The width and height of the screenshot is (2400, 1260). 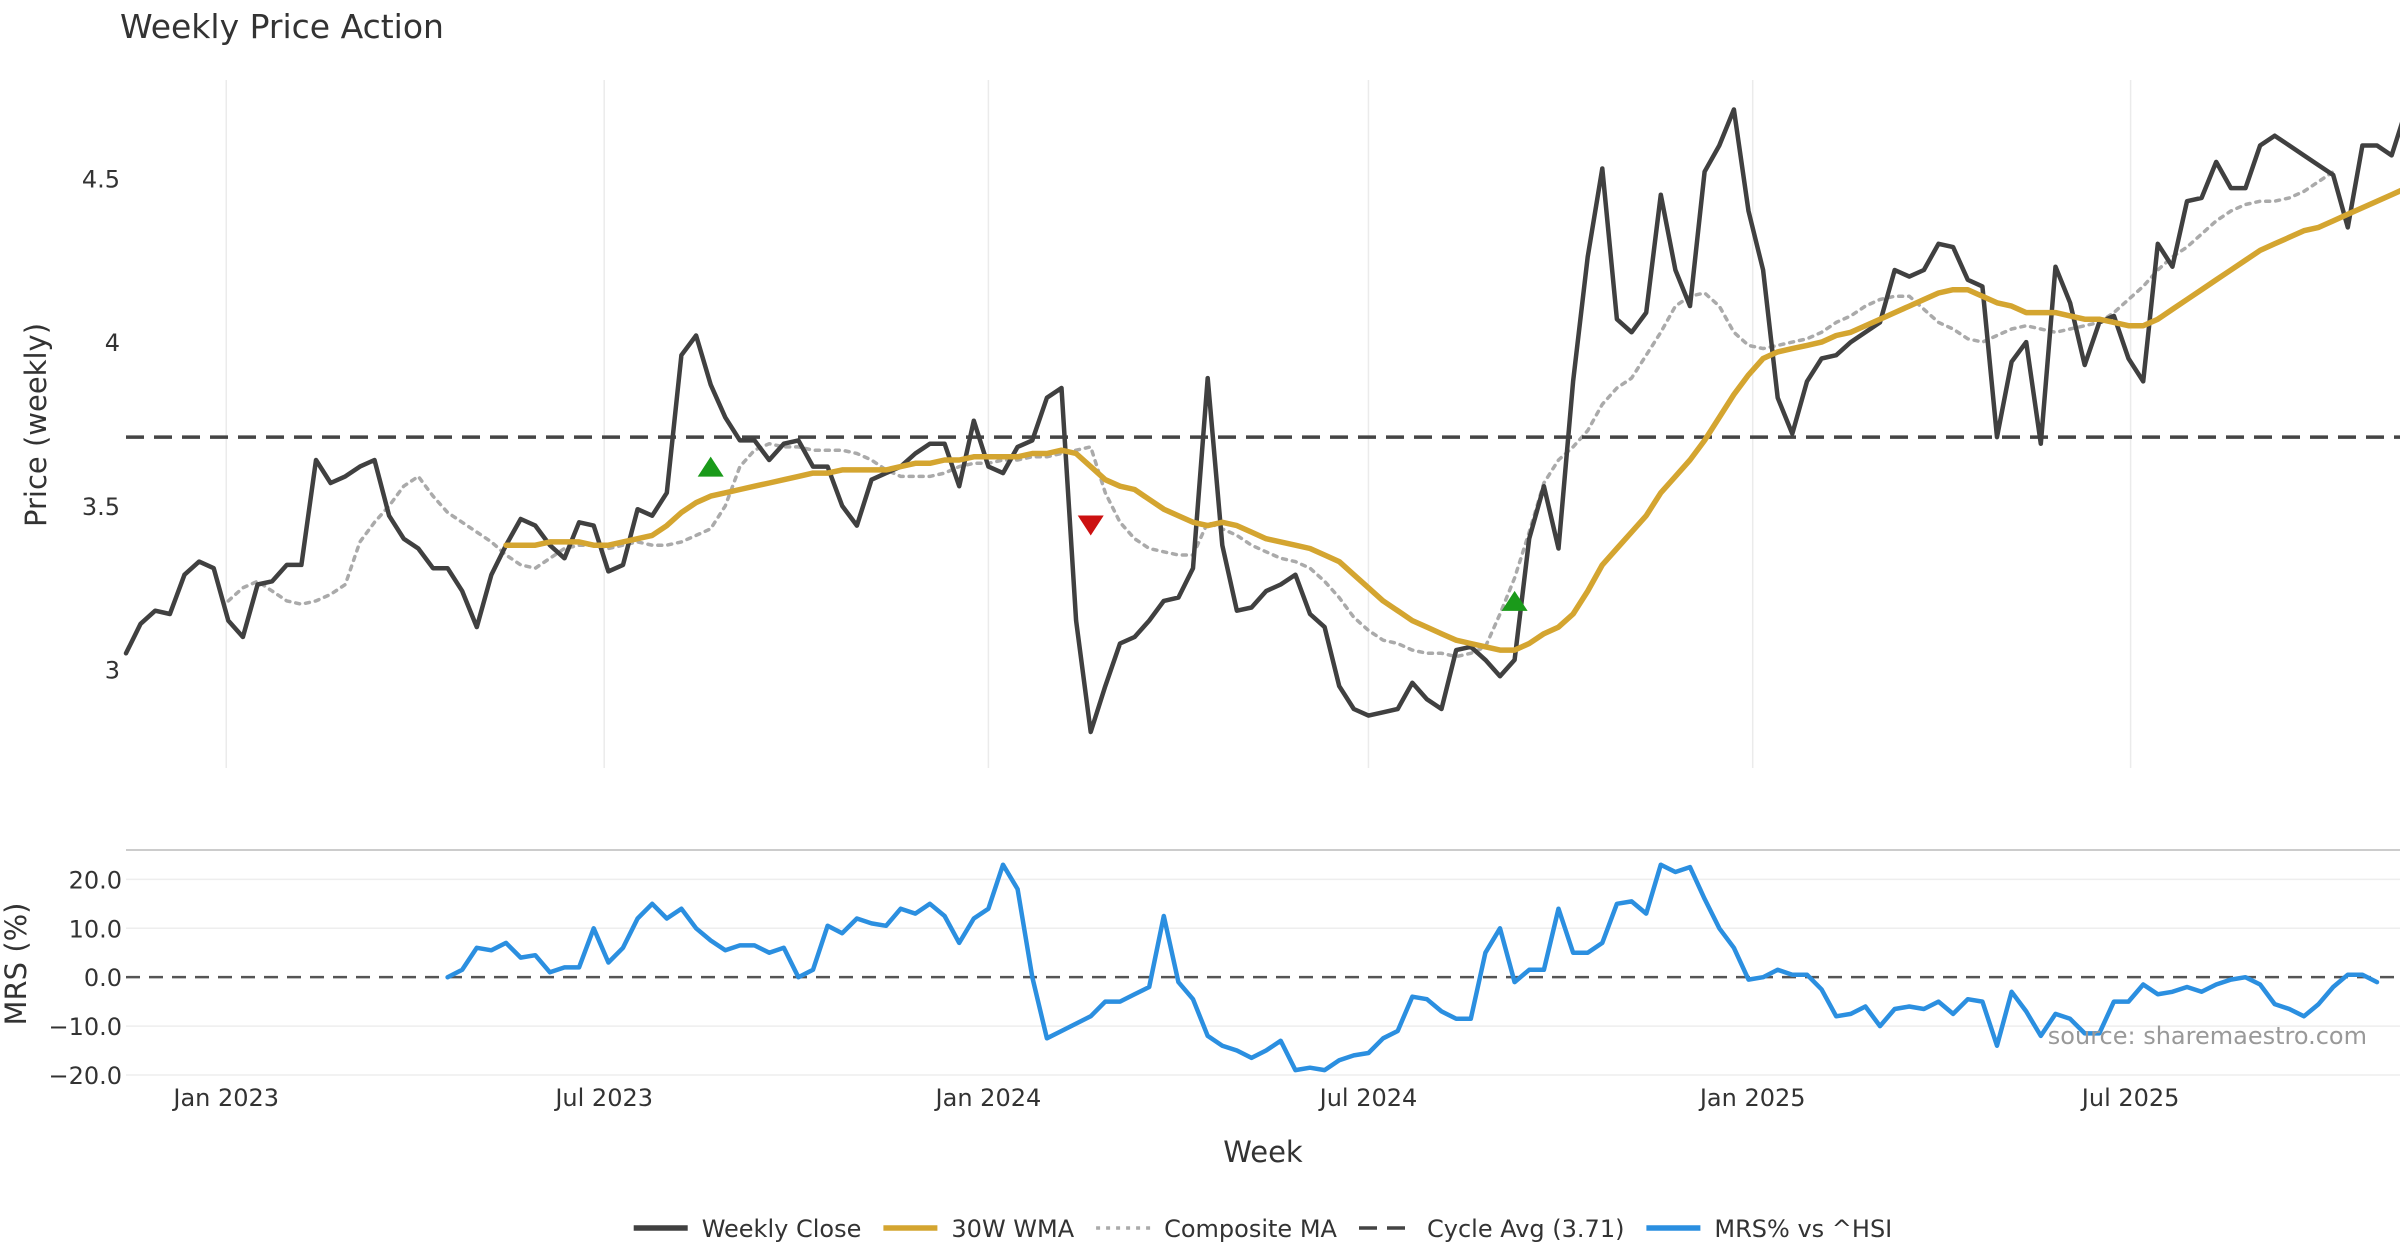 What do you see at coordinates (85, 1027) in the screenshot?
I see `mrs-ytick-label: −10.0` at bounding box center [85, 1027].